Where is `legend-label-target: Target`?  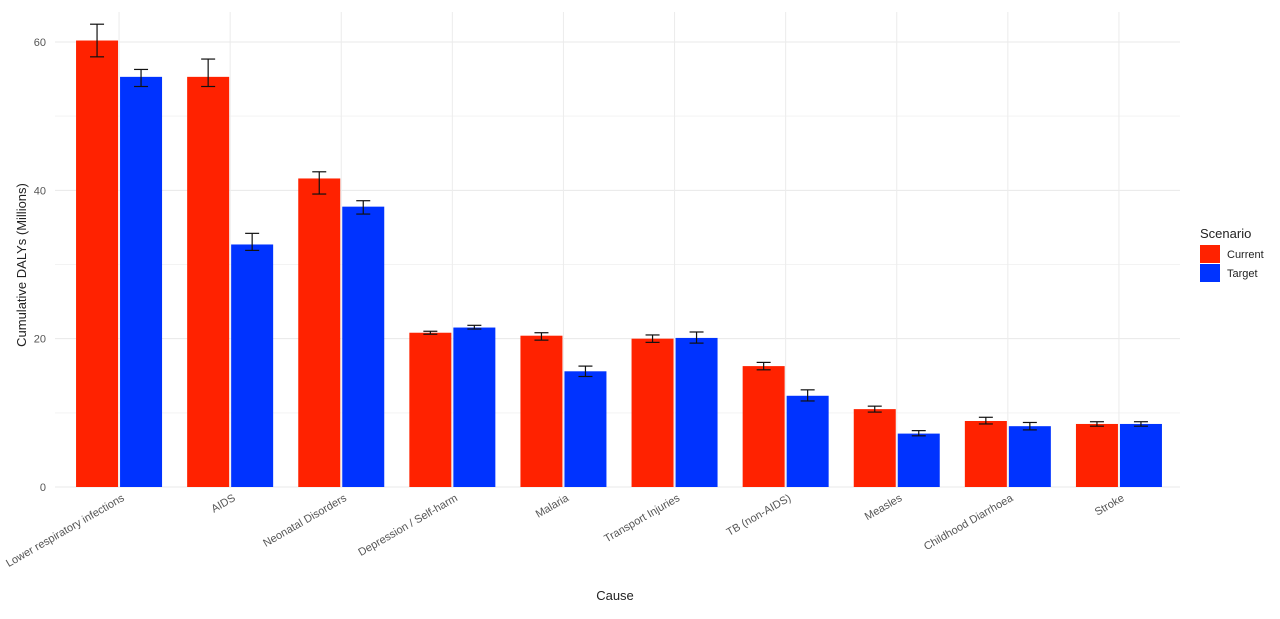
legend-label-target: Target is located at coordinates (1242, 274).